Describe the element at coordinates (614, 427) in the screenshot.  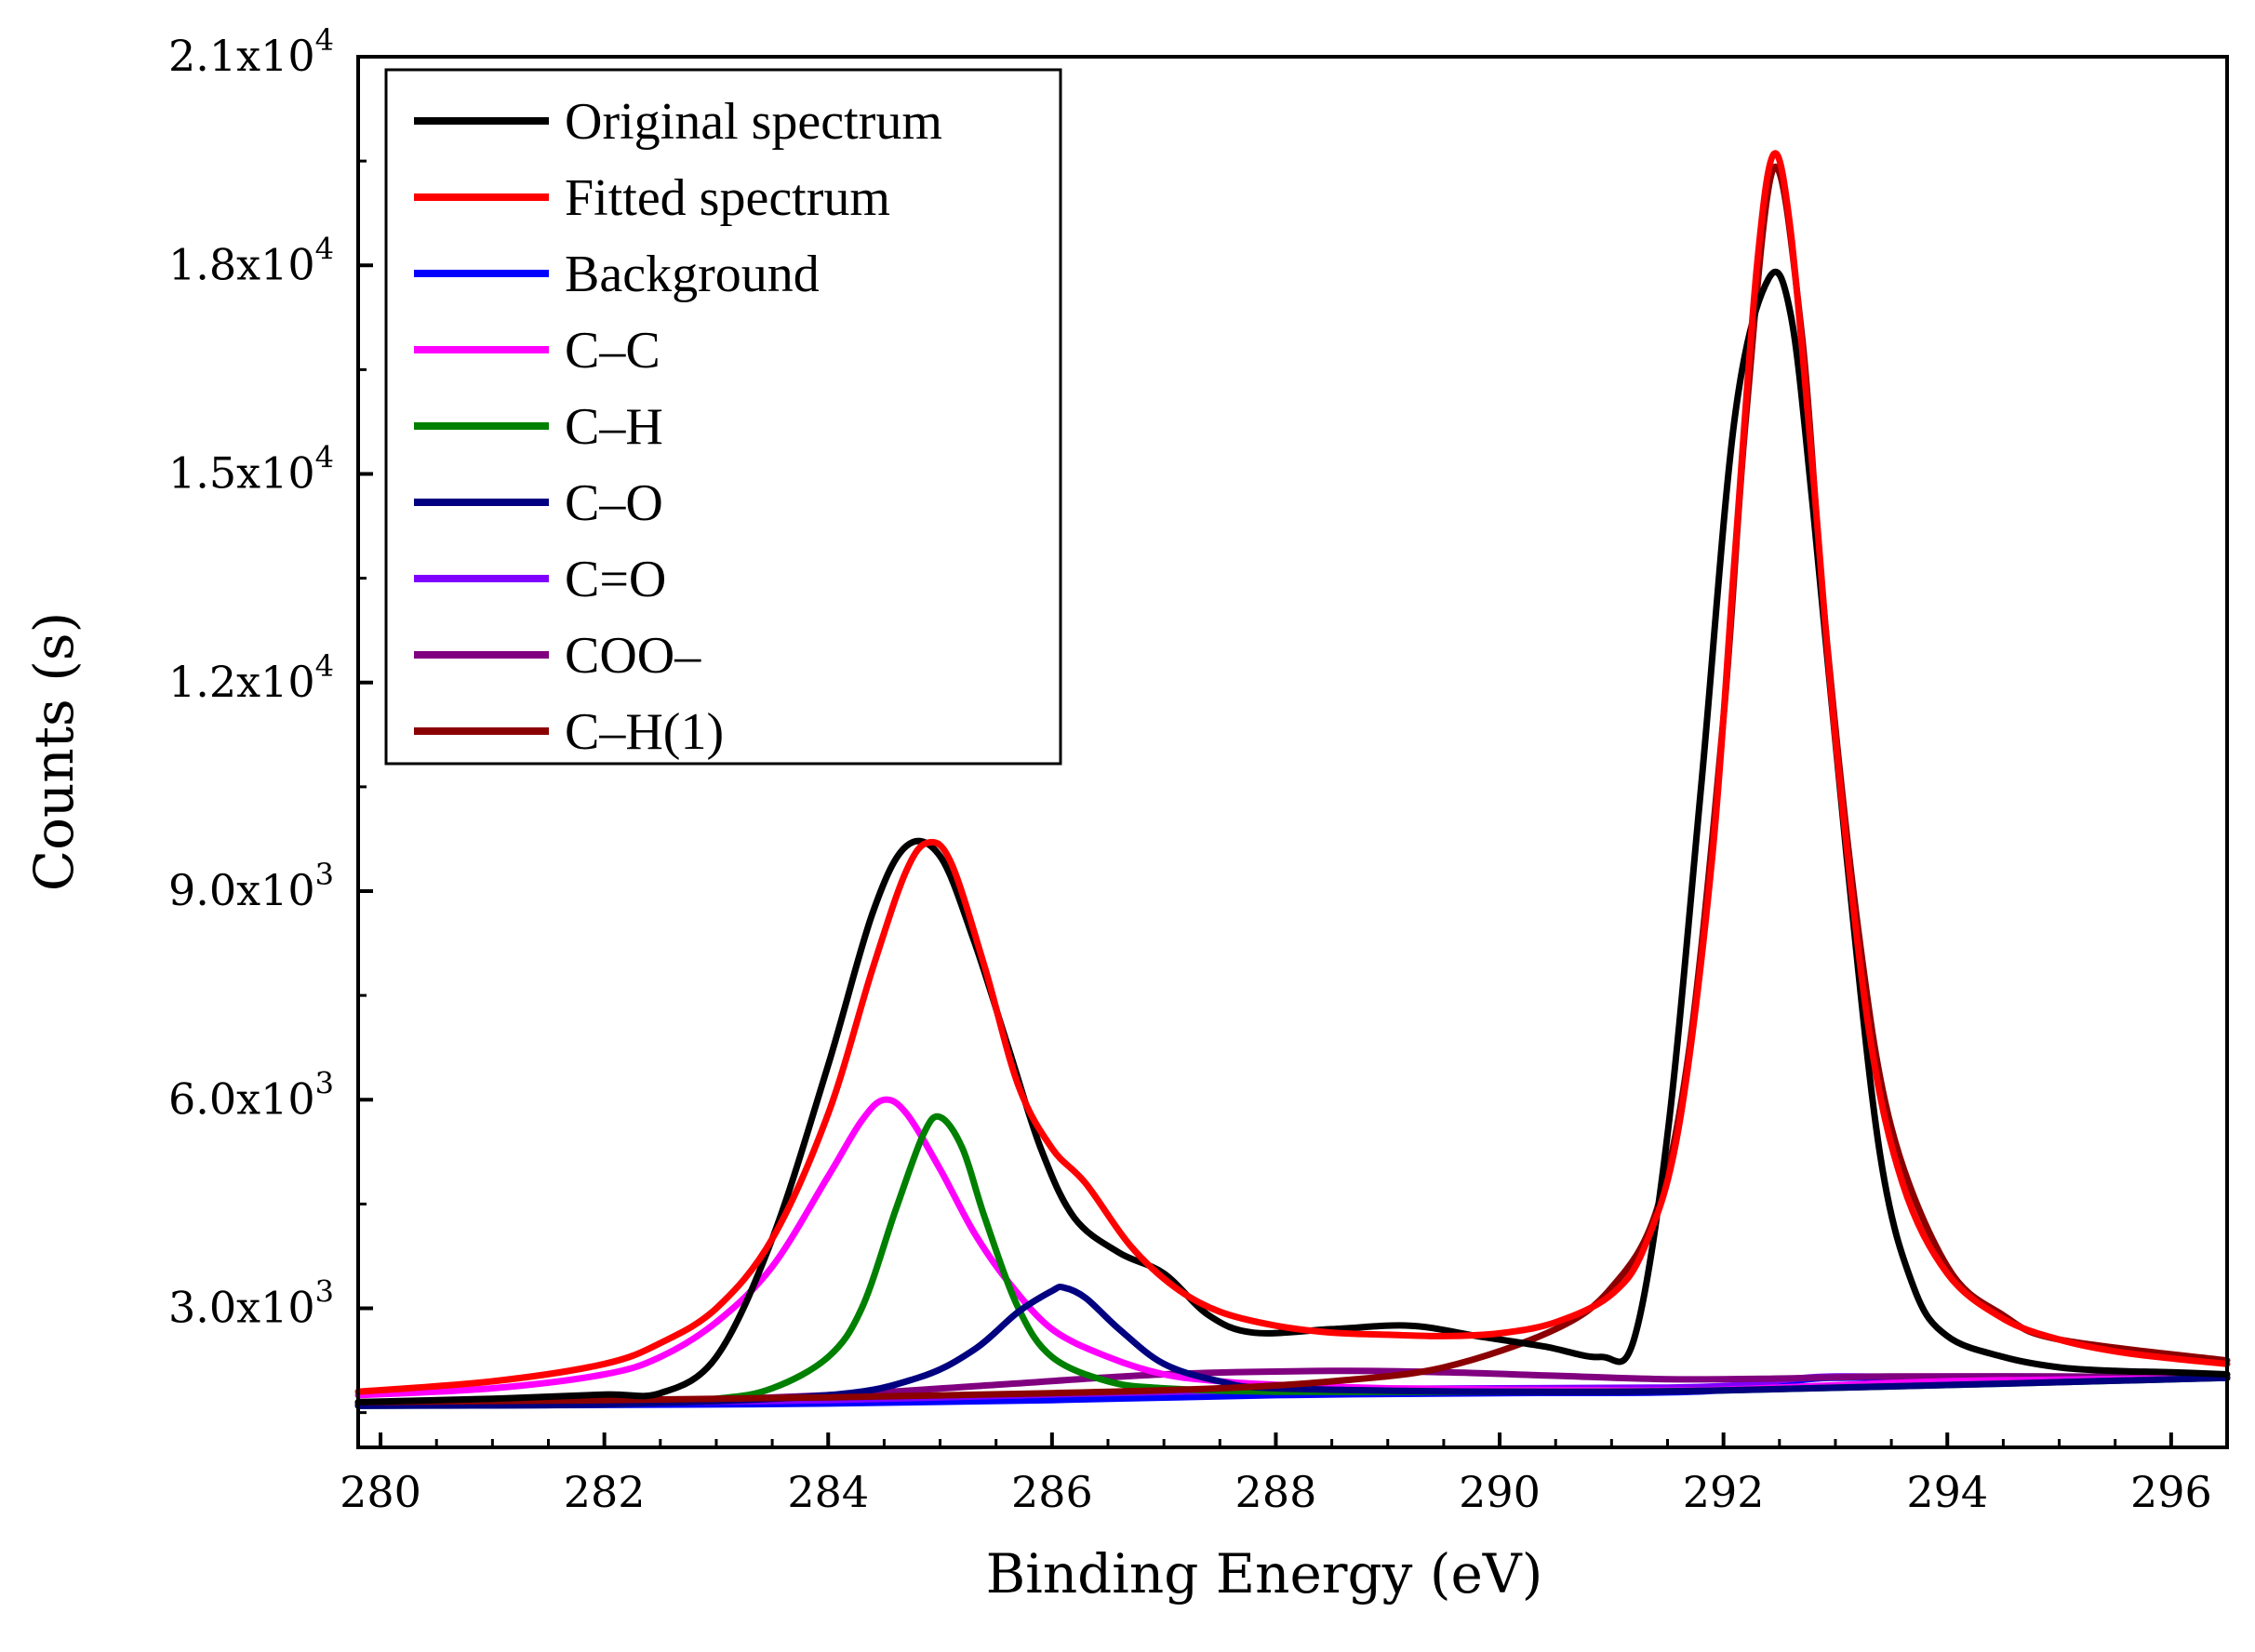
I see `legend-label: C–H` at that location.